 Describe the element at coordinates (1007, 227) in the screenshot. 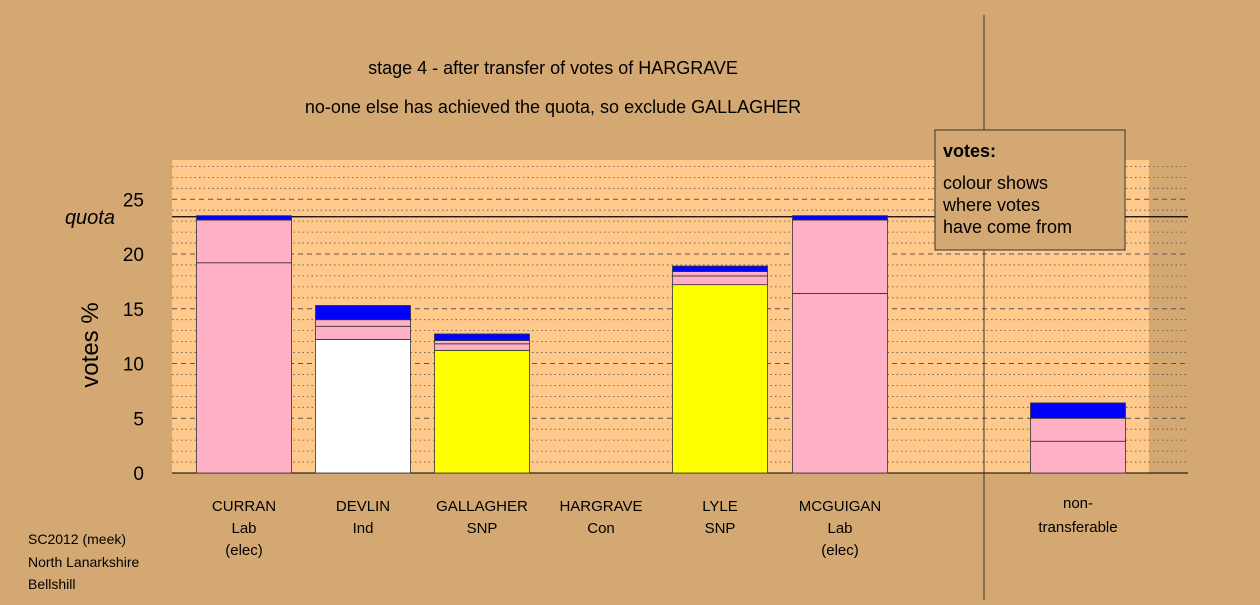

I see `legend-line: have come from` at that location.